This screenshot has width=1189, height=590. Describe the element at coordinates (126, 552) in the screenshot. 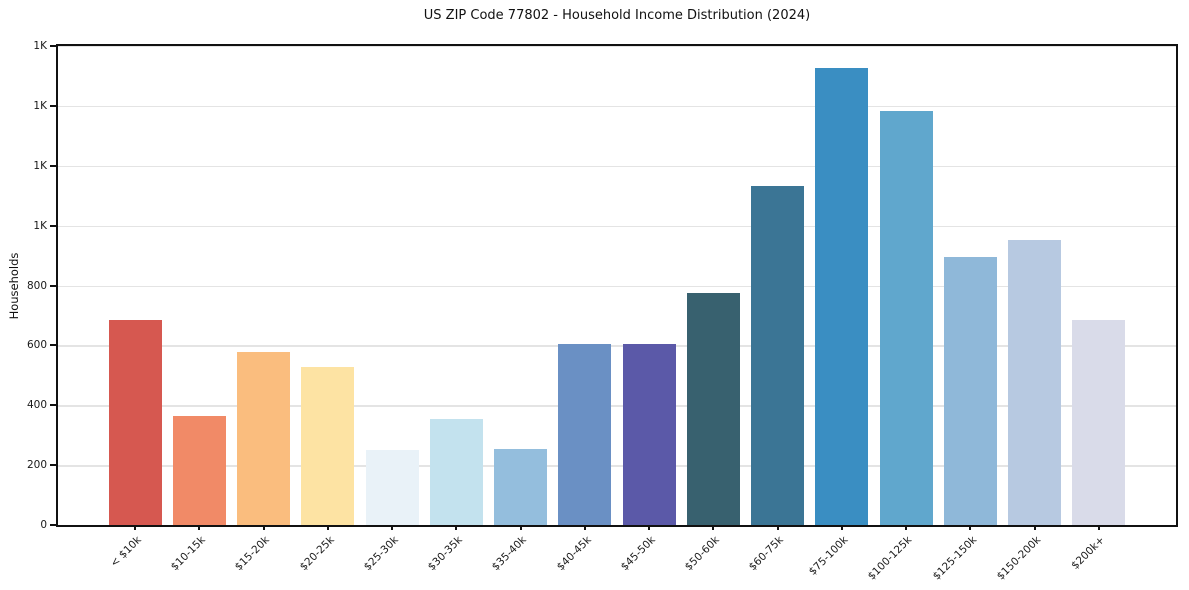

I see `x-tick-label: < $10k` at that location.